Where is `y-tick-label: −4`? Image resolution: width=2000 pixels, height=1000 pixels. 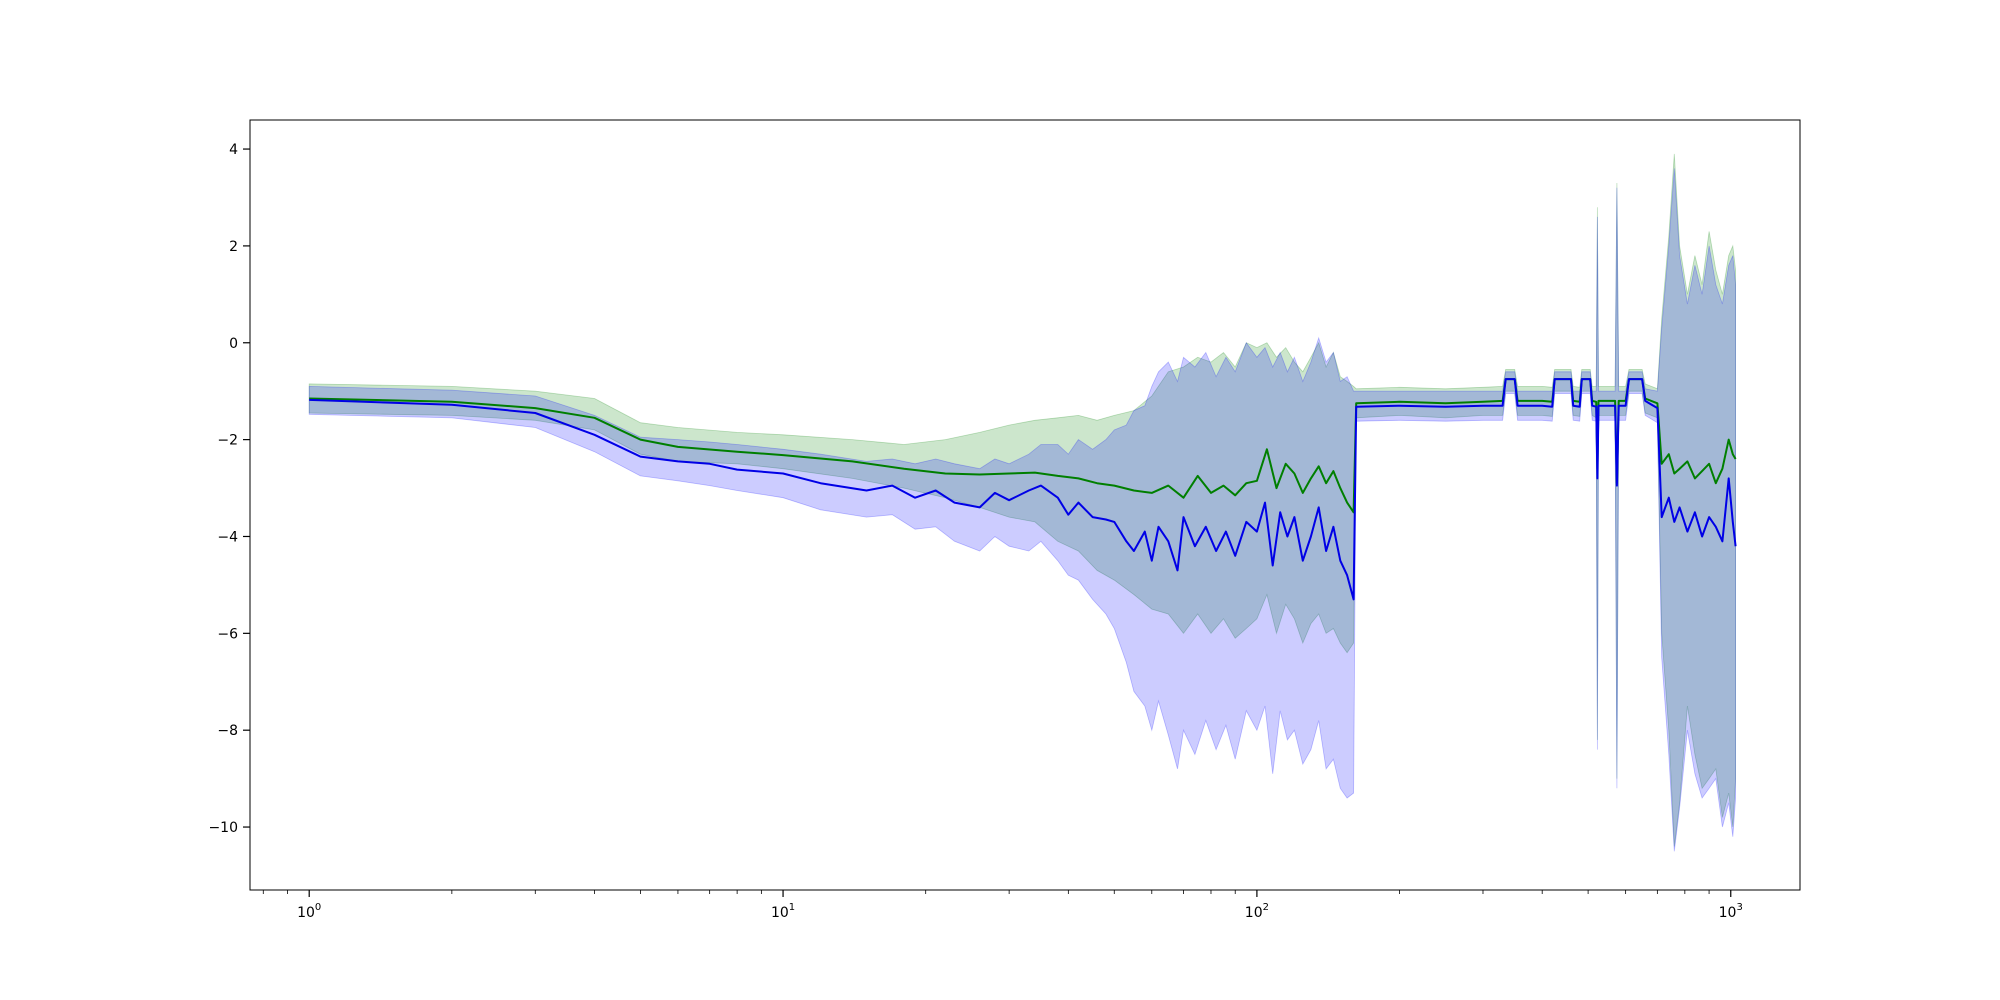
y-tick-label: −4 is located at coordinates (227, 537).